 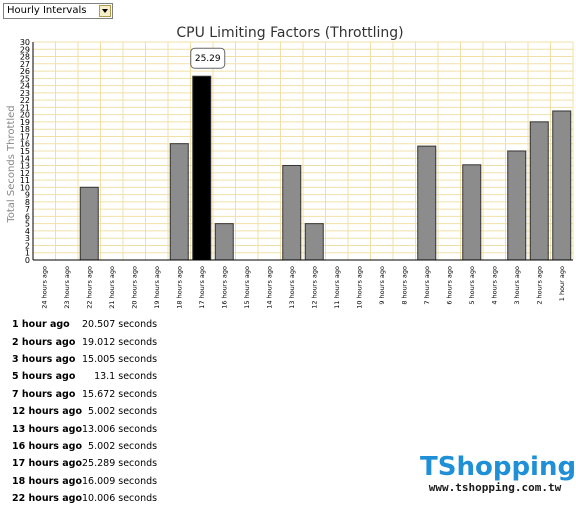 I want to click on y-tick-label: 2, so click(x=27, y=245).